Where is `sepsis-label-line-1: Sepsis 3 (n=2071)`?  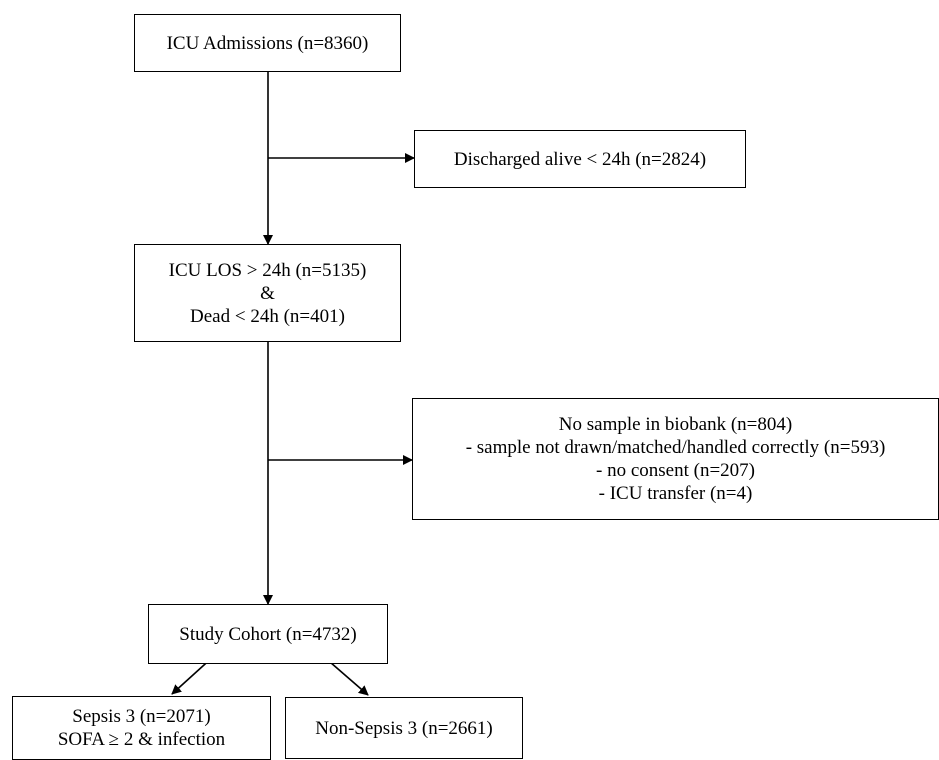 sepsis-label-line-1: Sepsis 3 (n=2071) is located at coordinates (141, 716).